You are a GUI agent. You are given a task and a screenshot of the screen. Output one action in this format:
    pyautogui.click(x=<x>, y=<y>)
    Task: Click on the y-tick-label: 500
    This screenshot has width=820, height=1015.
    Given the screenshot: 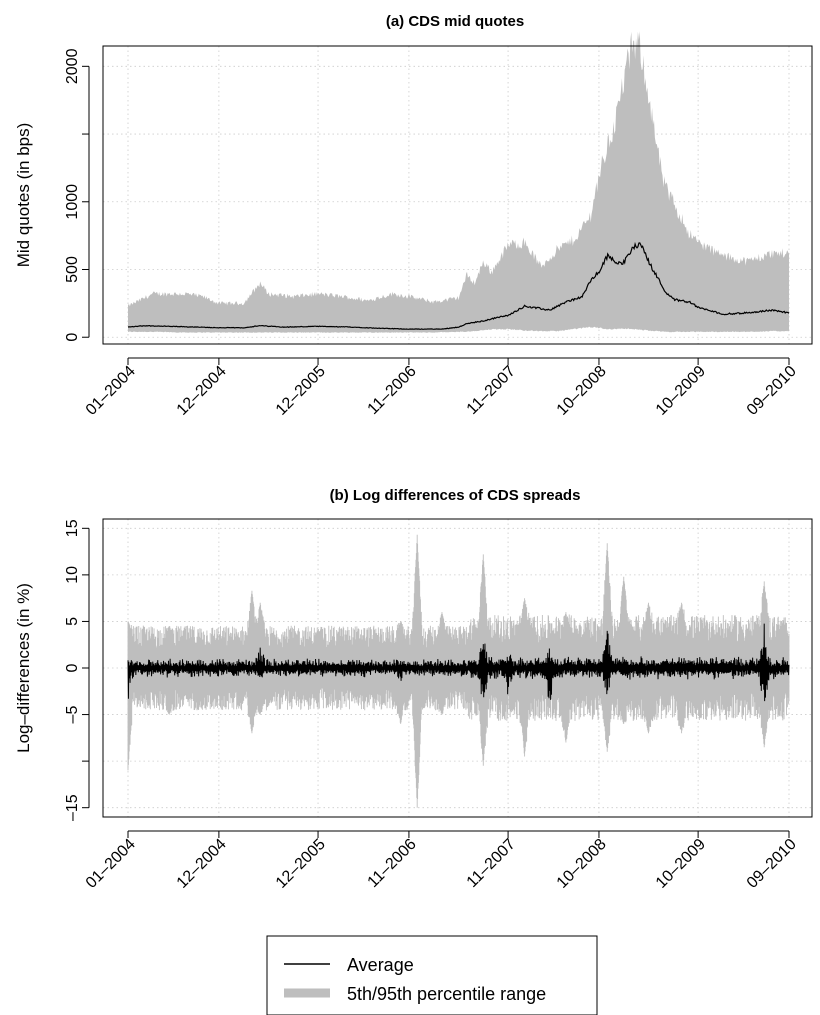 What is the action you would take?
    pyautogui.click(x=72, y=269)
    